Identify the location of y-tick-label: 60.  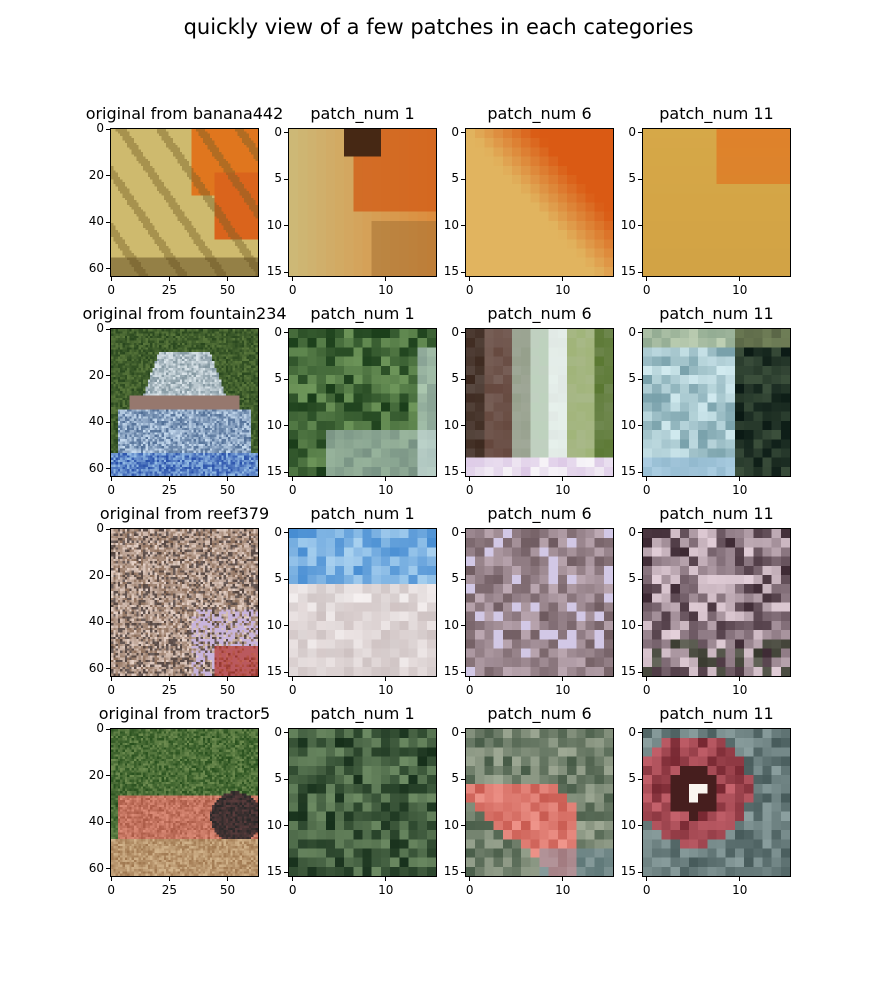
(96, 267).